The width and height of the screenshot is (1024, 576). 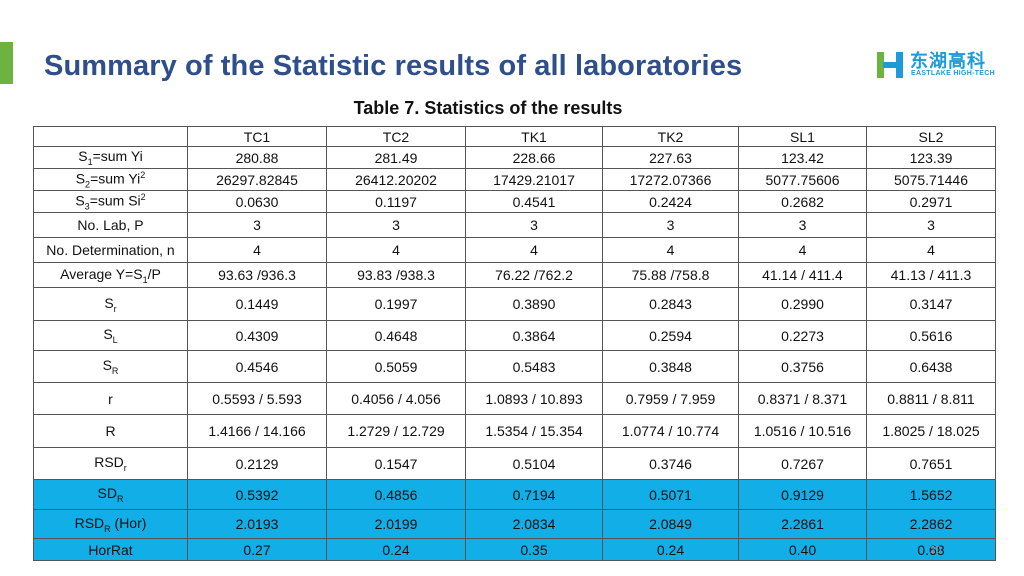 I want to click on table-cell: 1.2729 / 12.729, so click(x=396, y=431).